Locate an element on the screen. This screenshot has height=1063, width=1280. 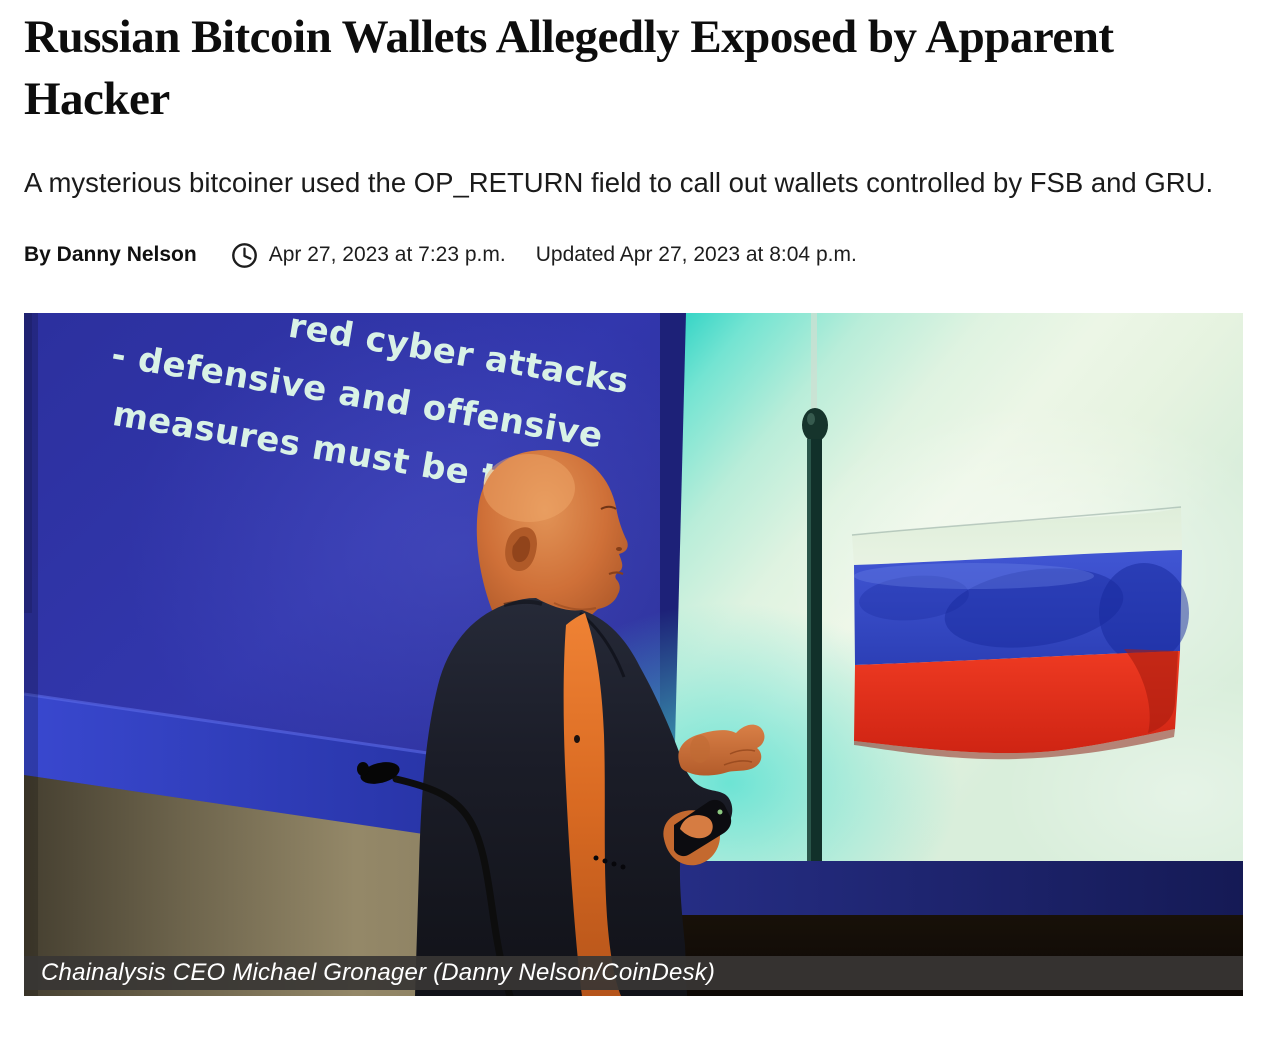
flagpole-finial is located at coordinates (815, 425).